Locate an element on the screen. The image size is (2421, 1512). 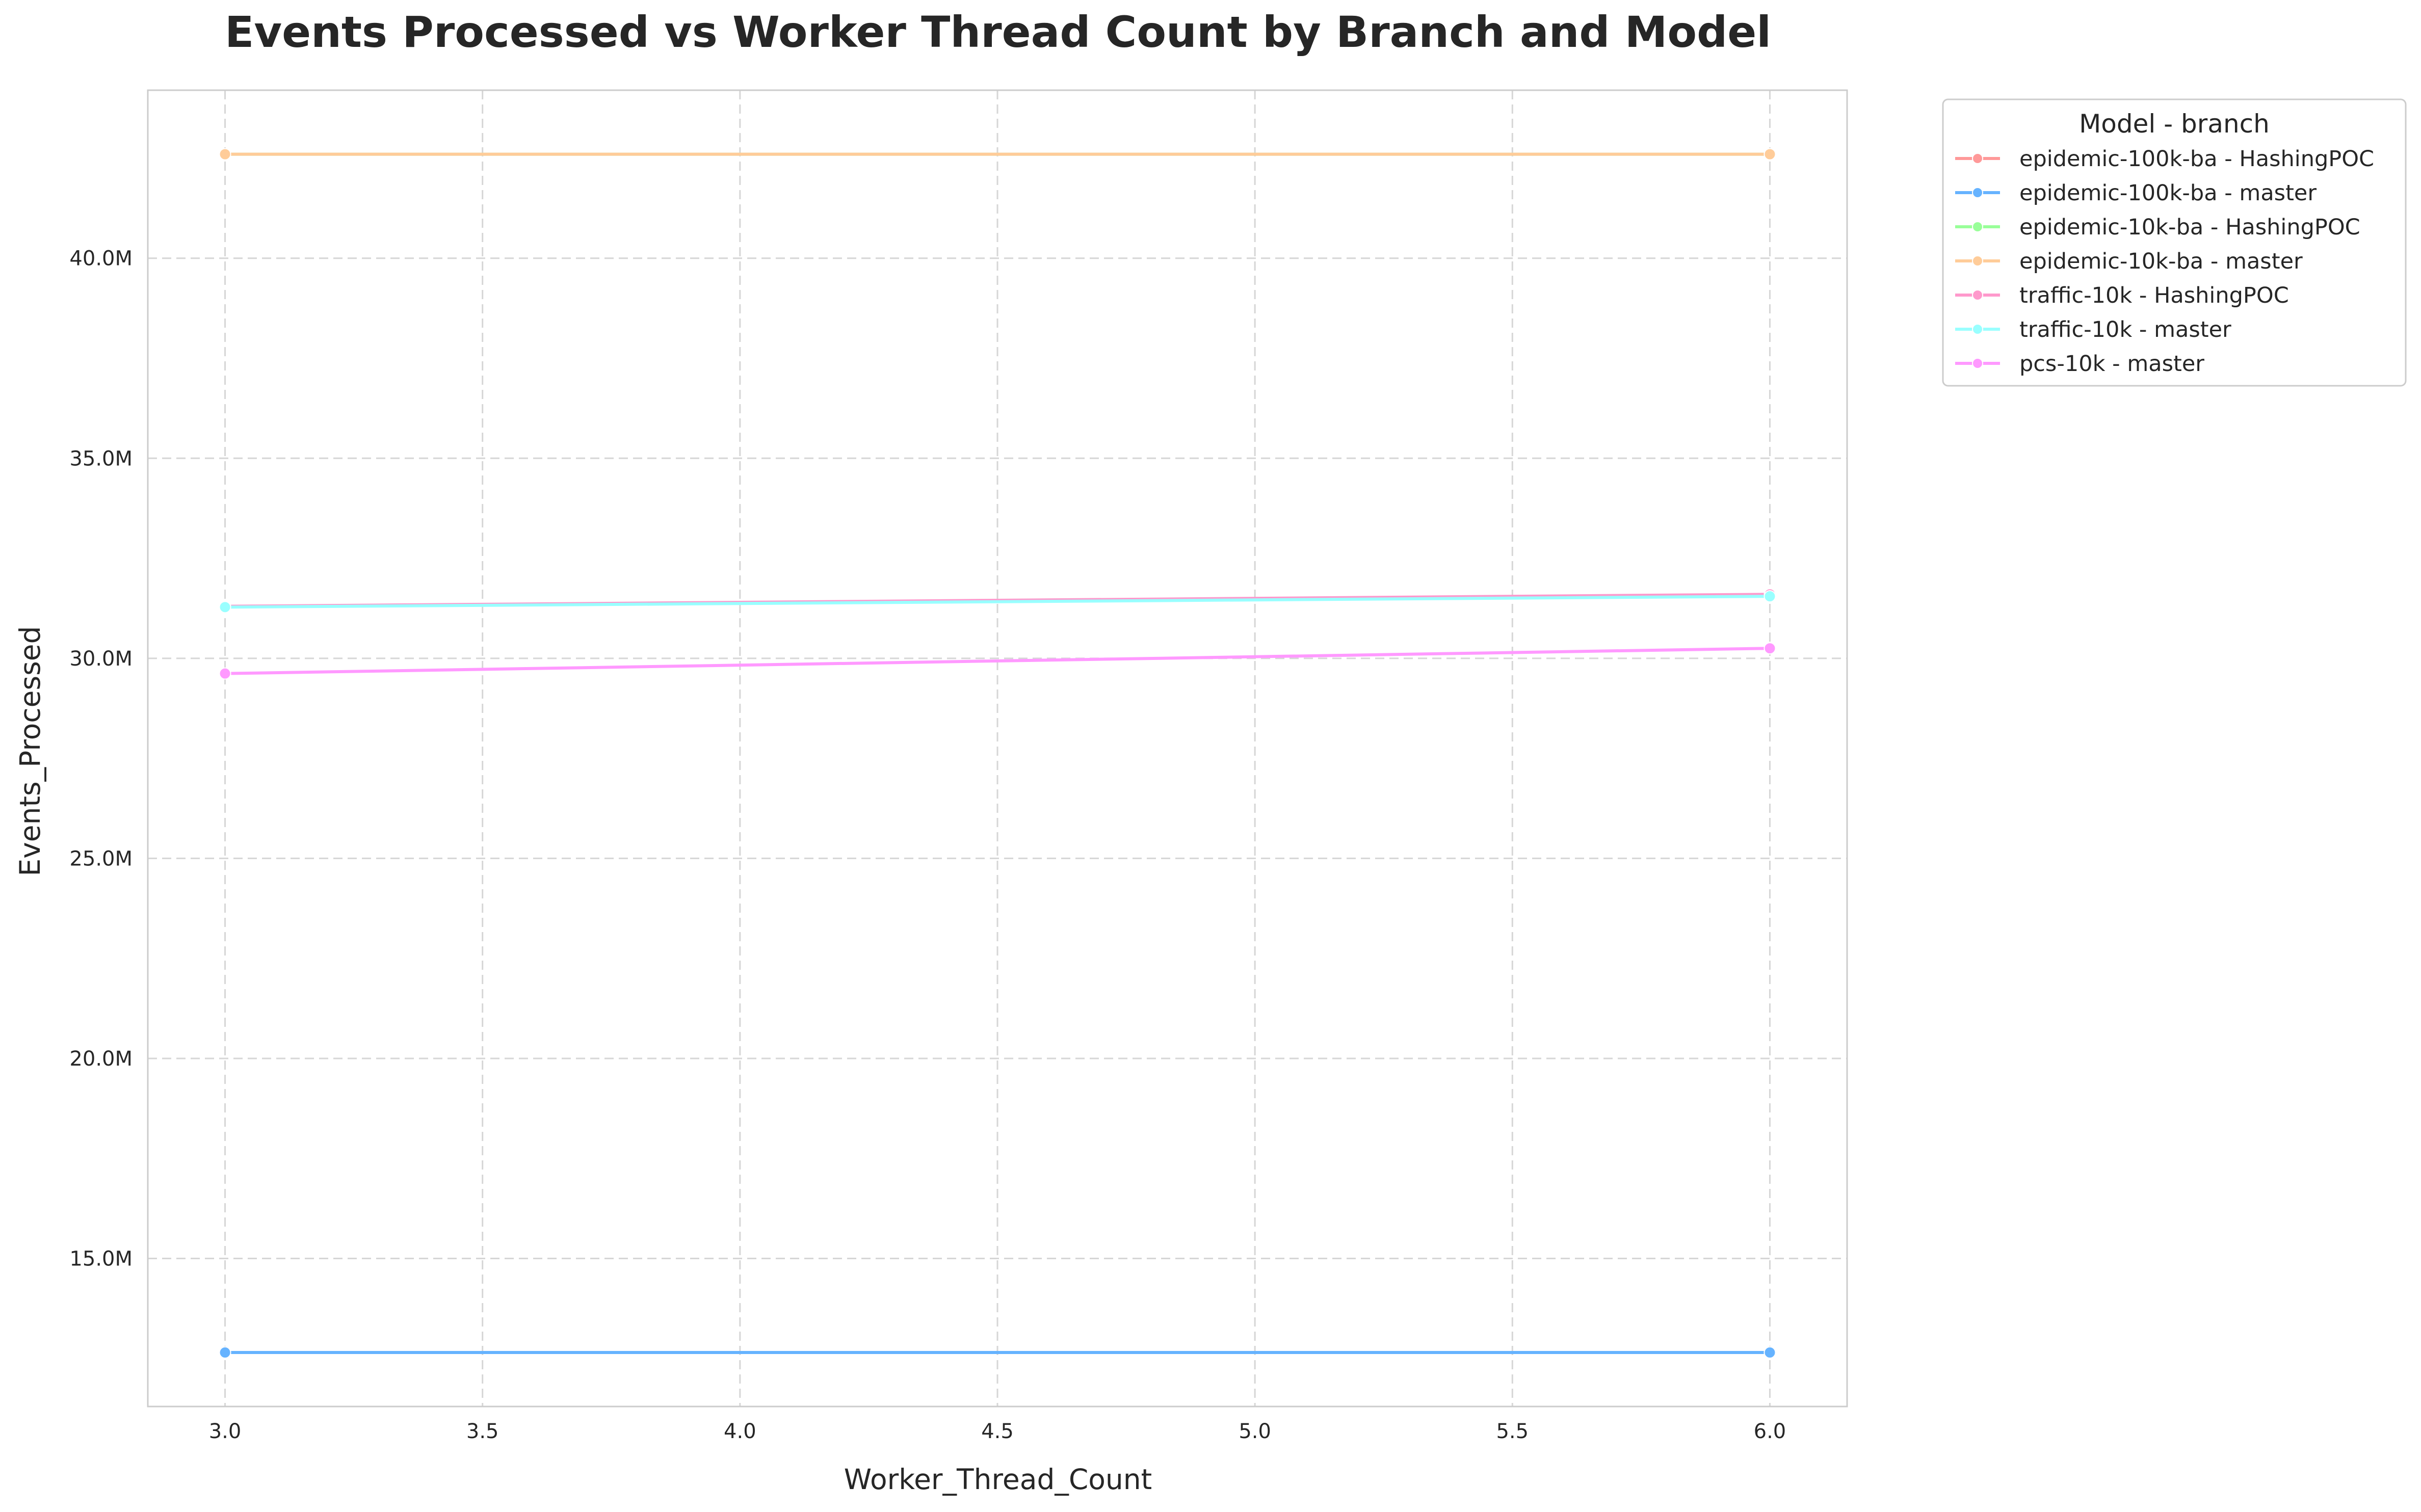
legend-item: epidemic-100k-ba - master is located at coordinates (2136, 193).